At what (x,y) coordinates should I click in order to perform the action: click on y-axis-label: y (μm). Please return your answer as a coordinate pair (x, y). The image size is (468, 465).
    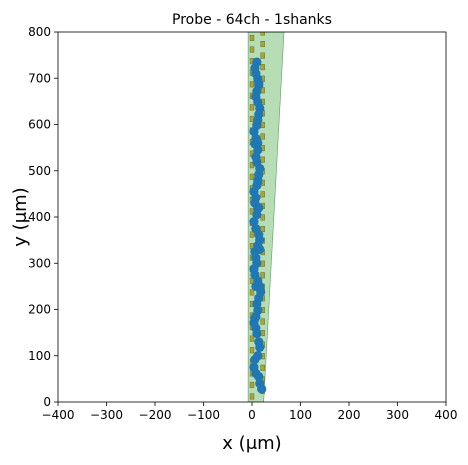
    Looking at the image, I should click on (20, 216).